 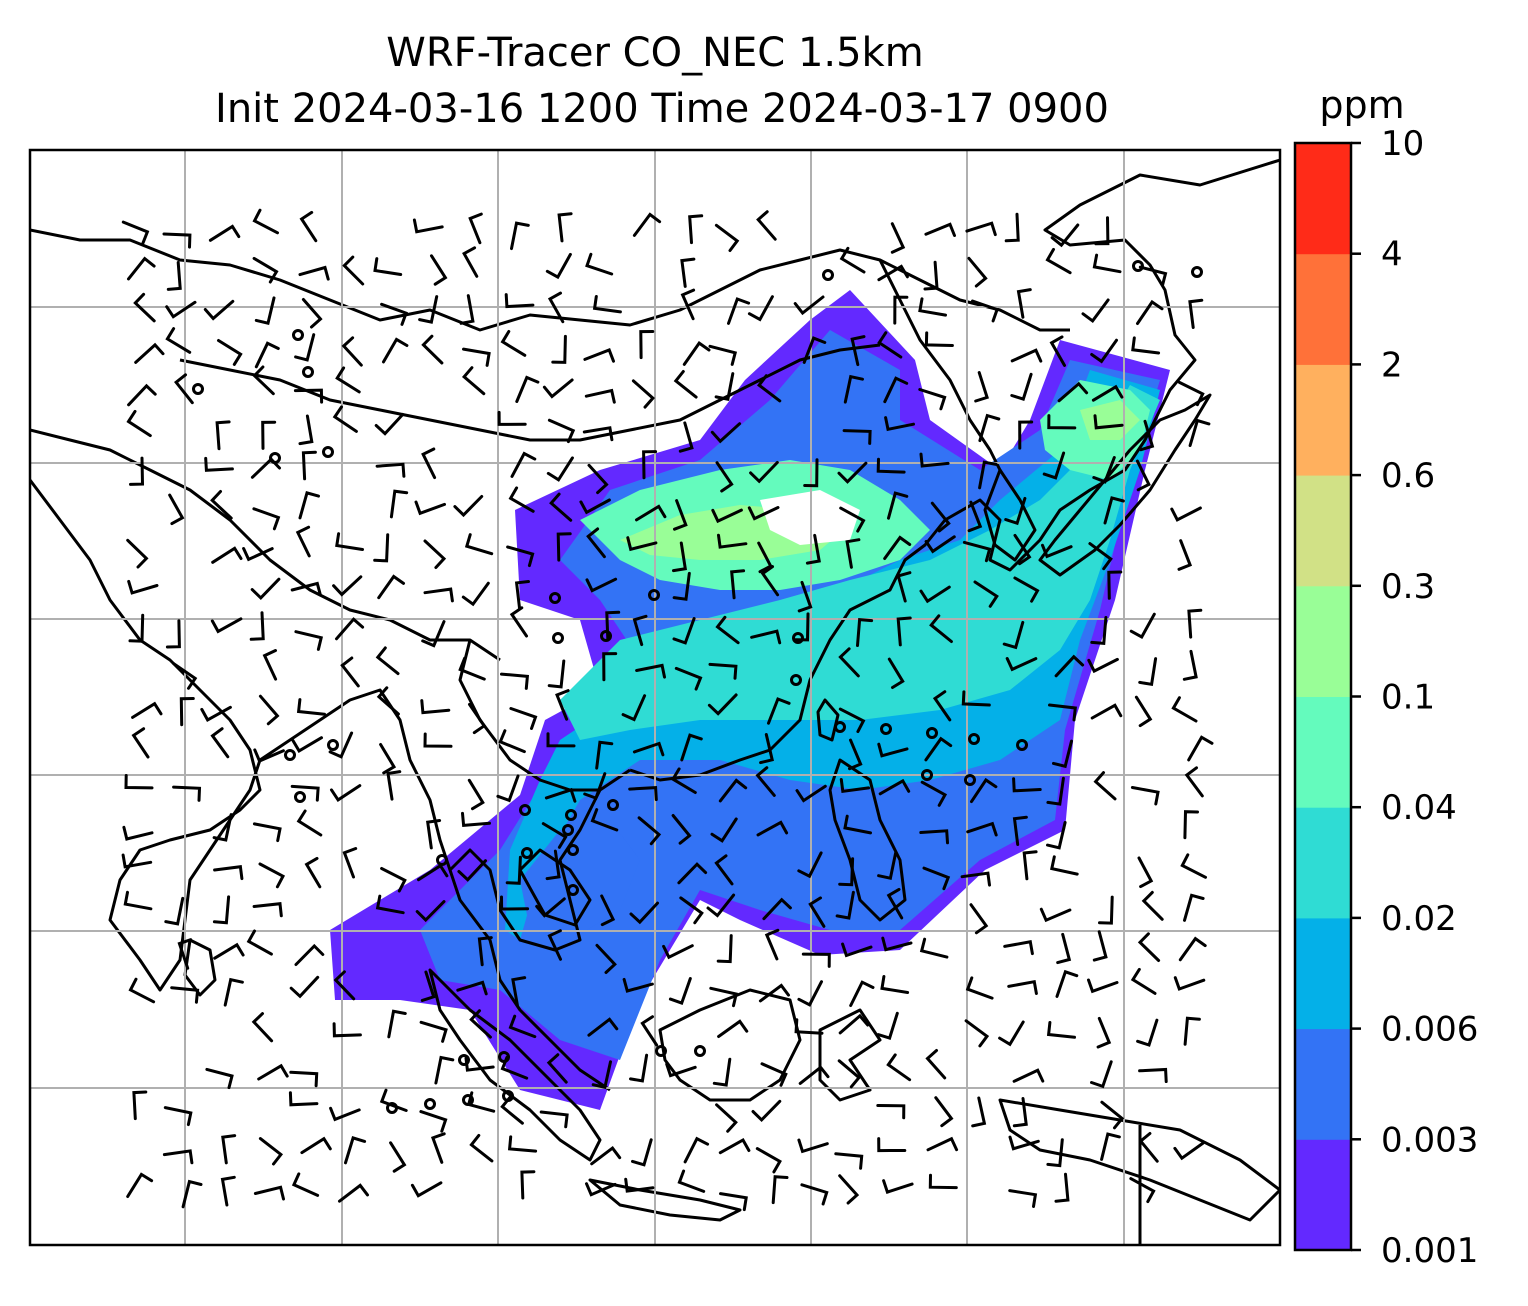 What do you see at coordinates (539, 930) in the screenshot?
I see `coastline-indochina` at bounding box center [539, 930].